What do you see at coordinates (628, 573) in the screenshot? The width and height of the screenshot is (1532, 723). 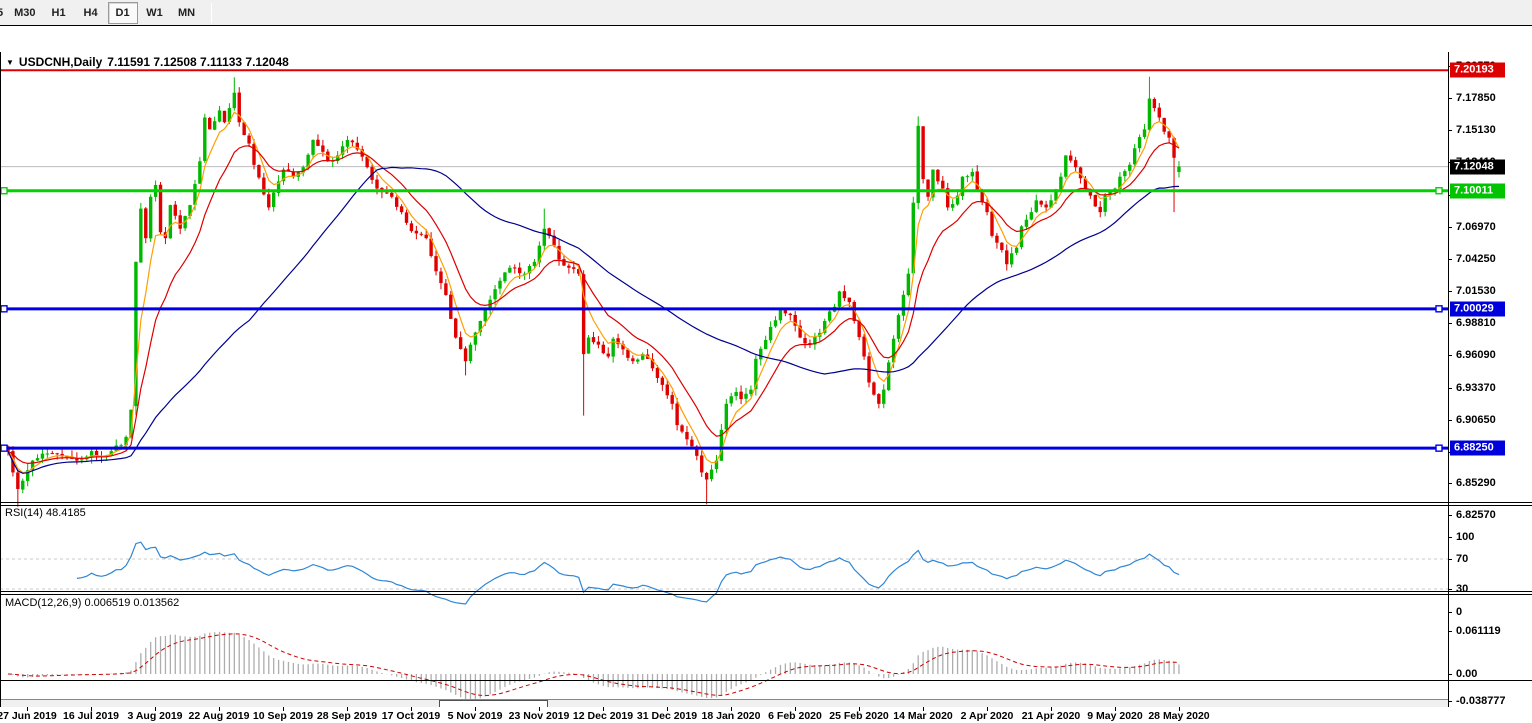 I see `rsi-line` at bounding box center [628, 573].